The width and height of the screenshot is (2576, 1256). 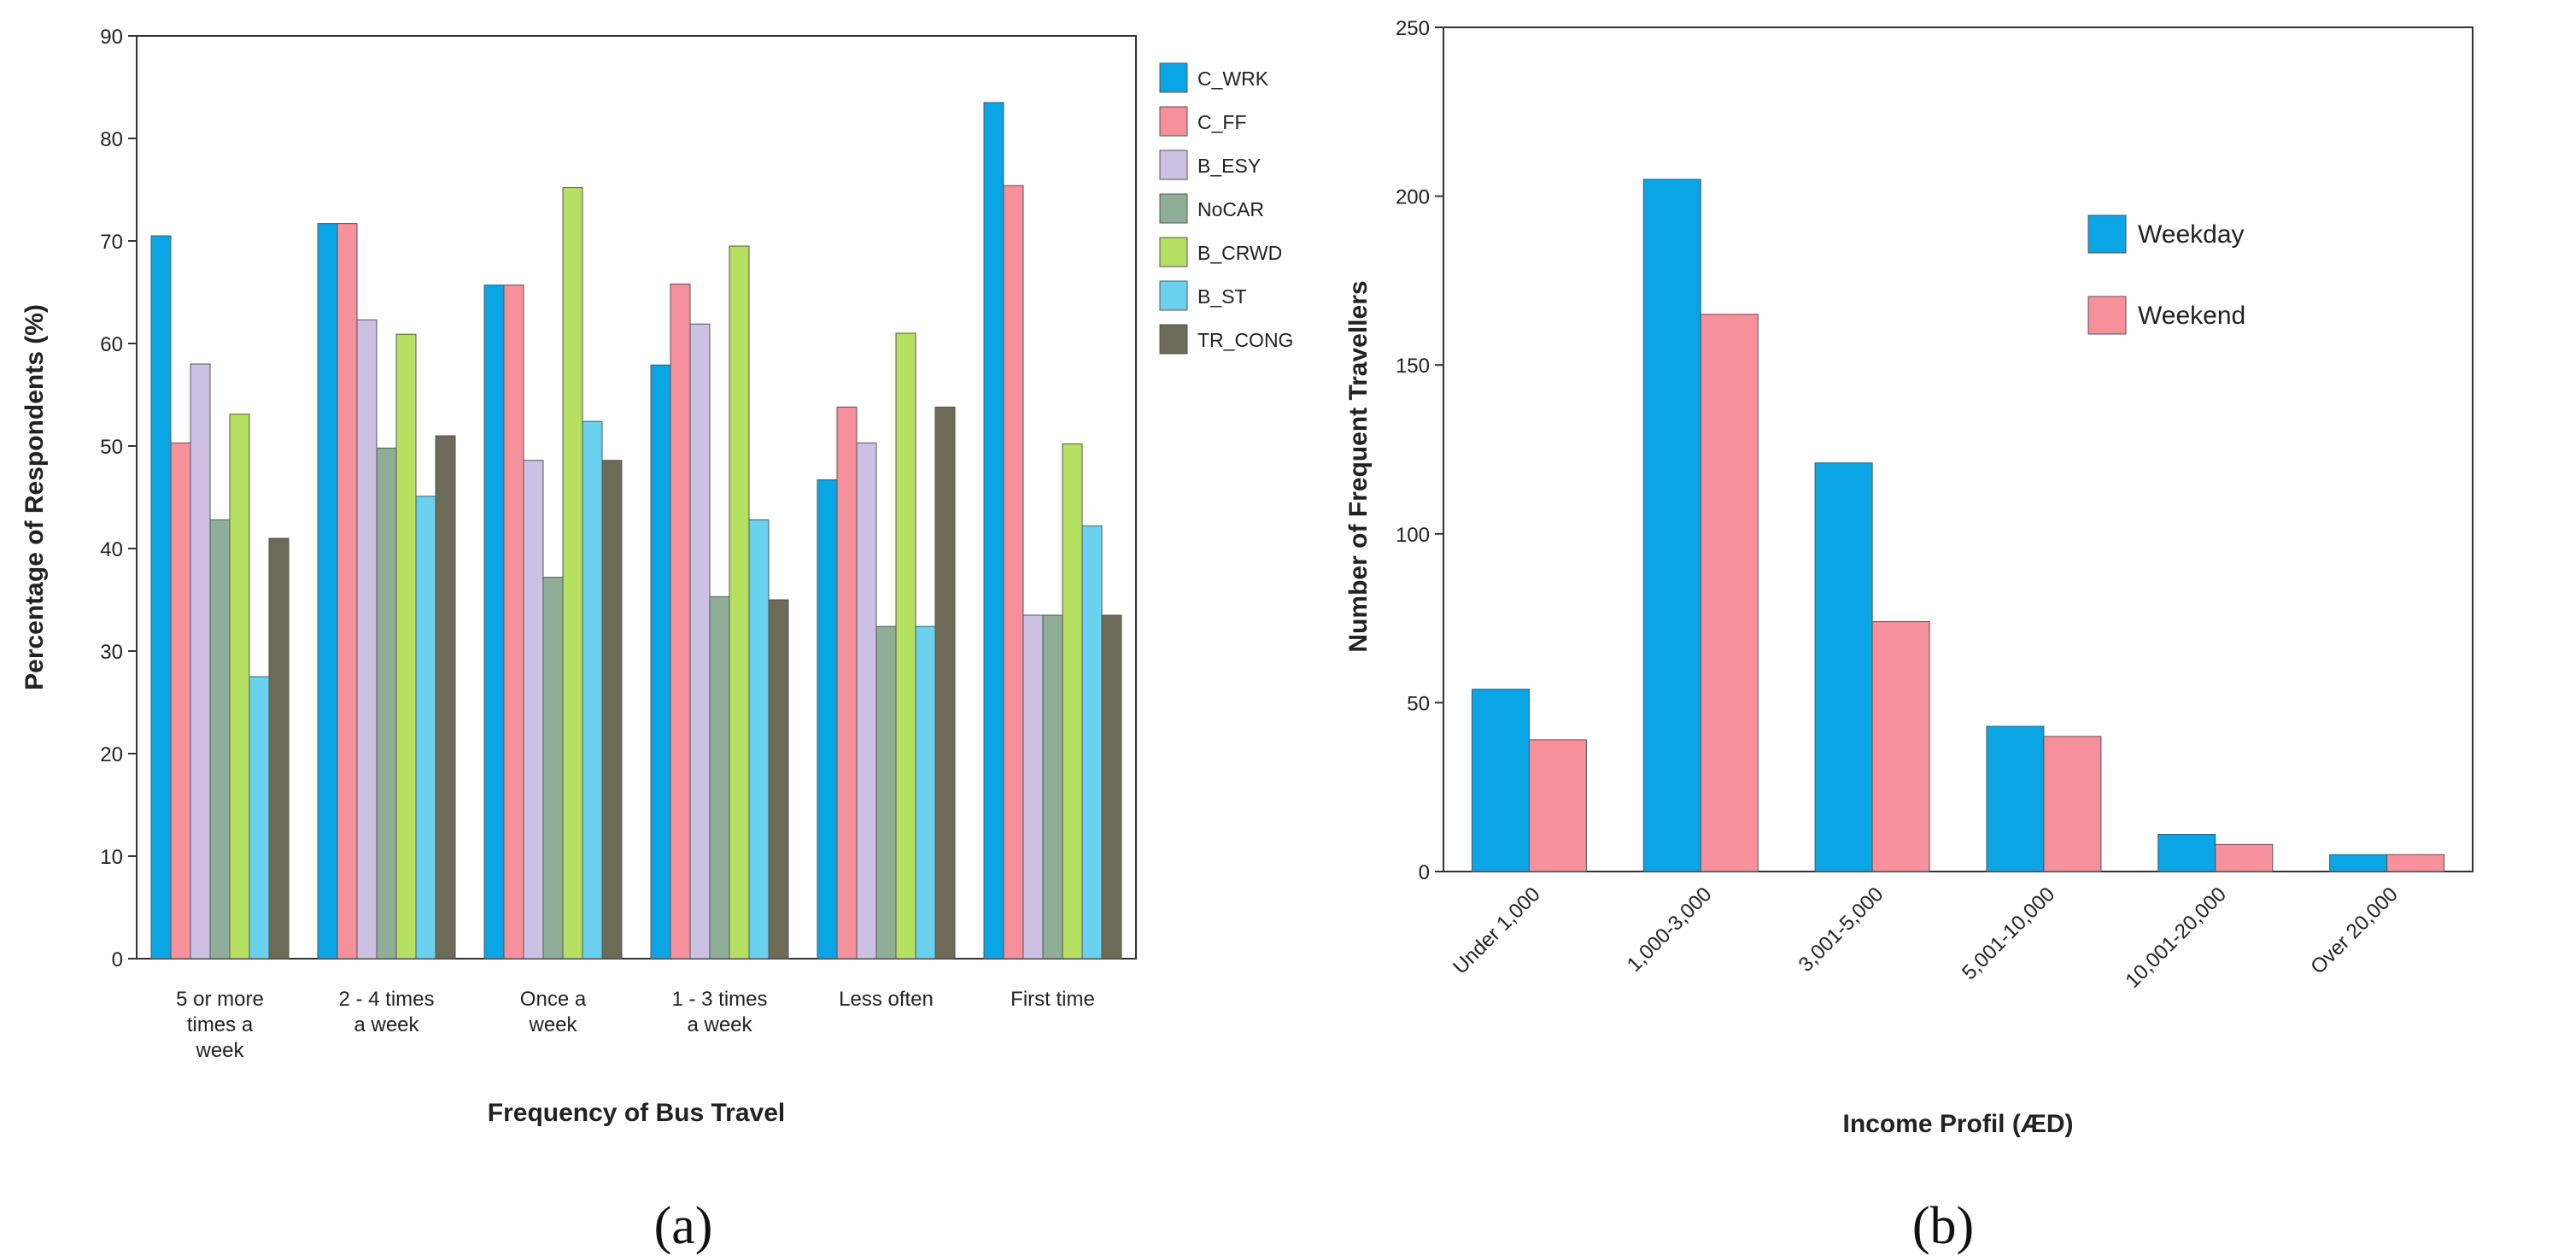 I want to click on y-tick-label: 80, so click(x=111, y=139).